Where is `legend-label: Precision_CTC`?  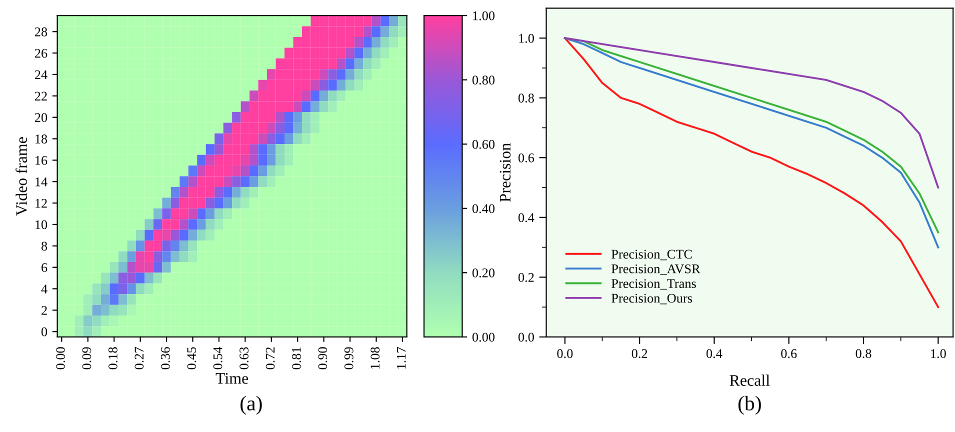
legend-label: Precision_CTC is located at coordinates (652, 255).